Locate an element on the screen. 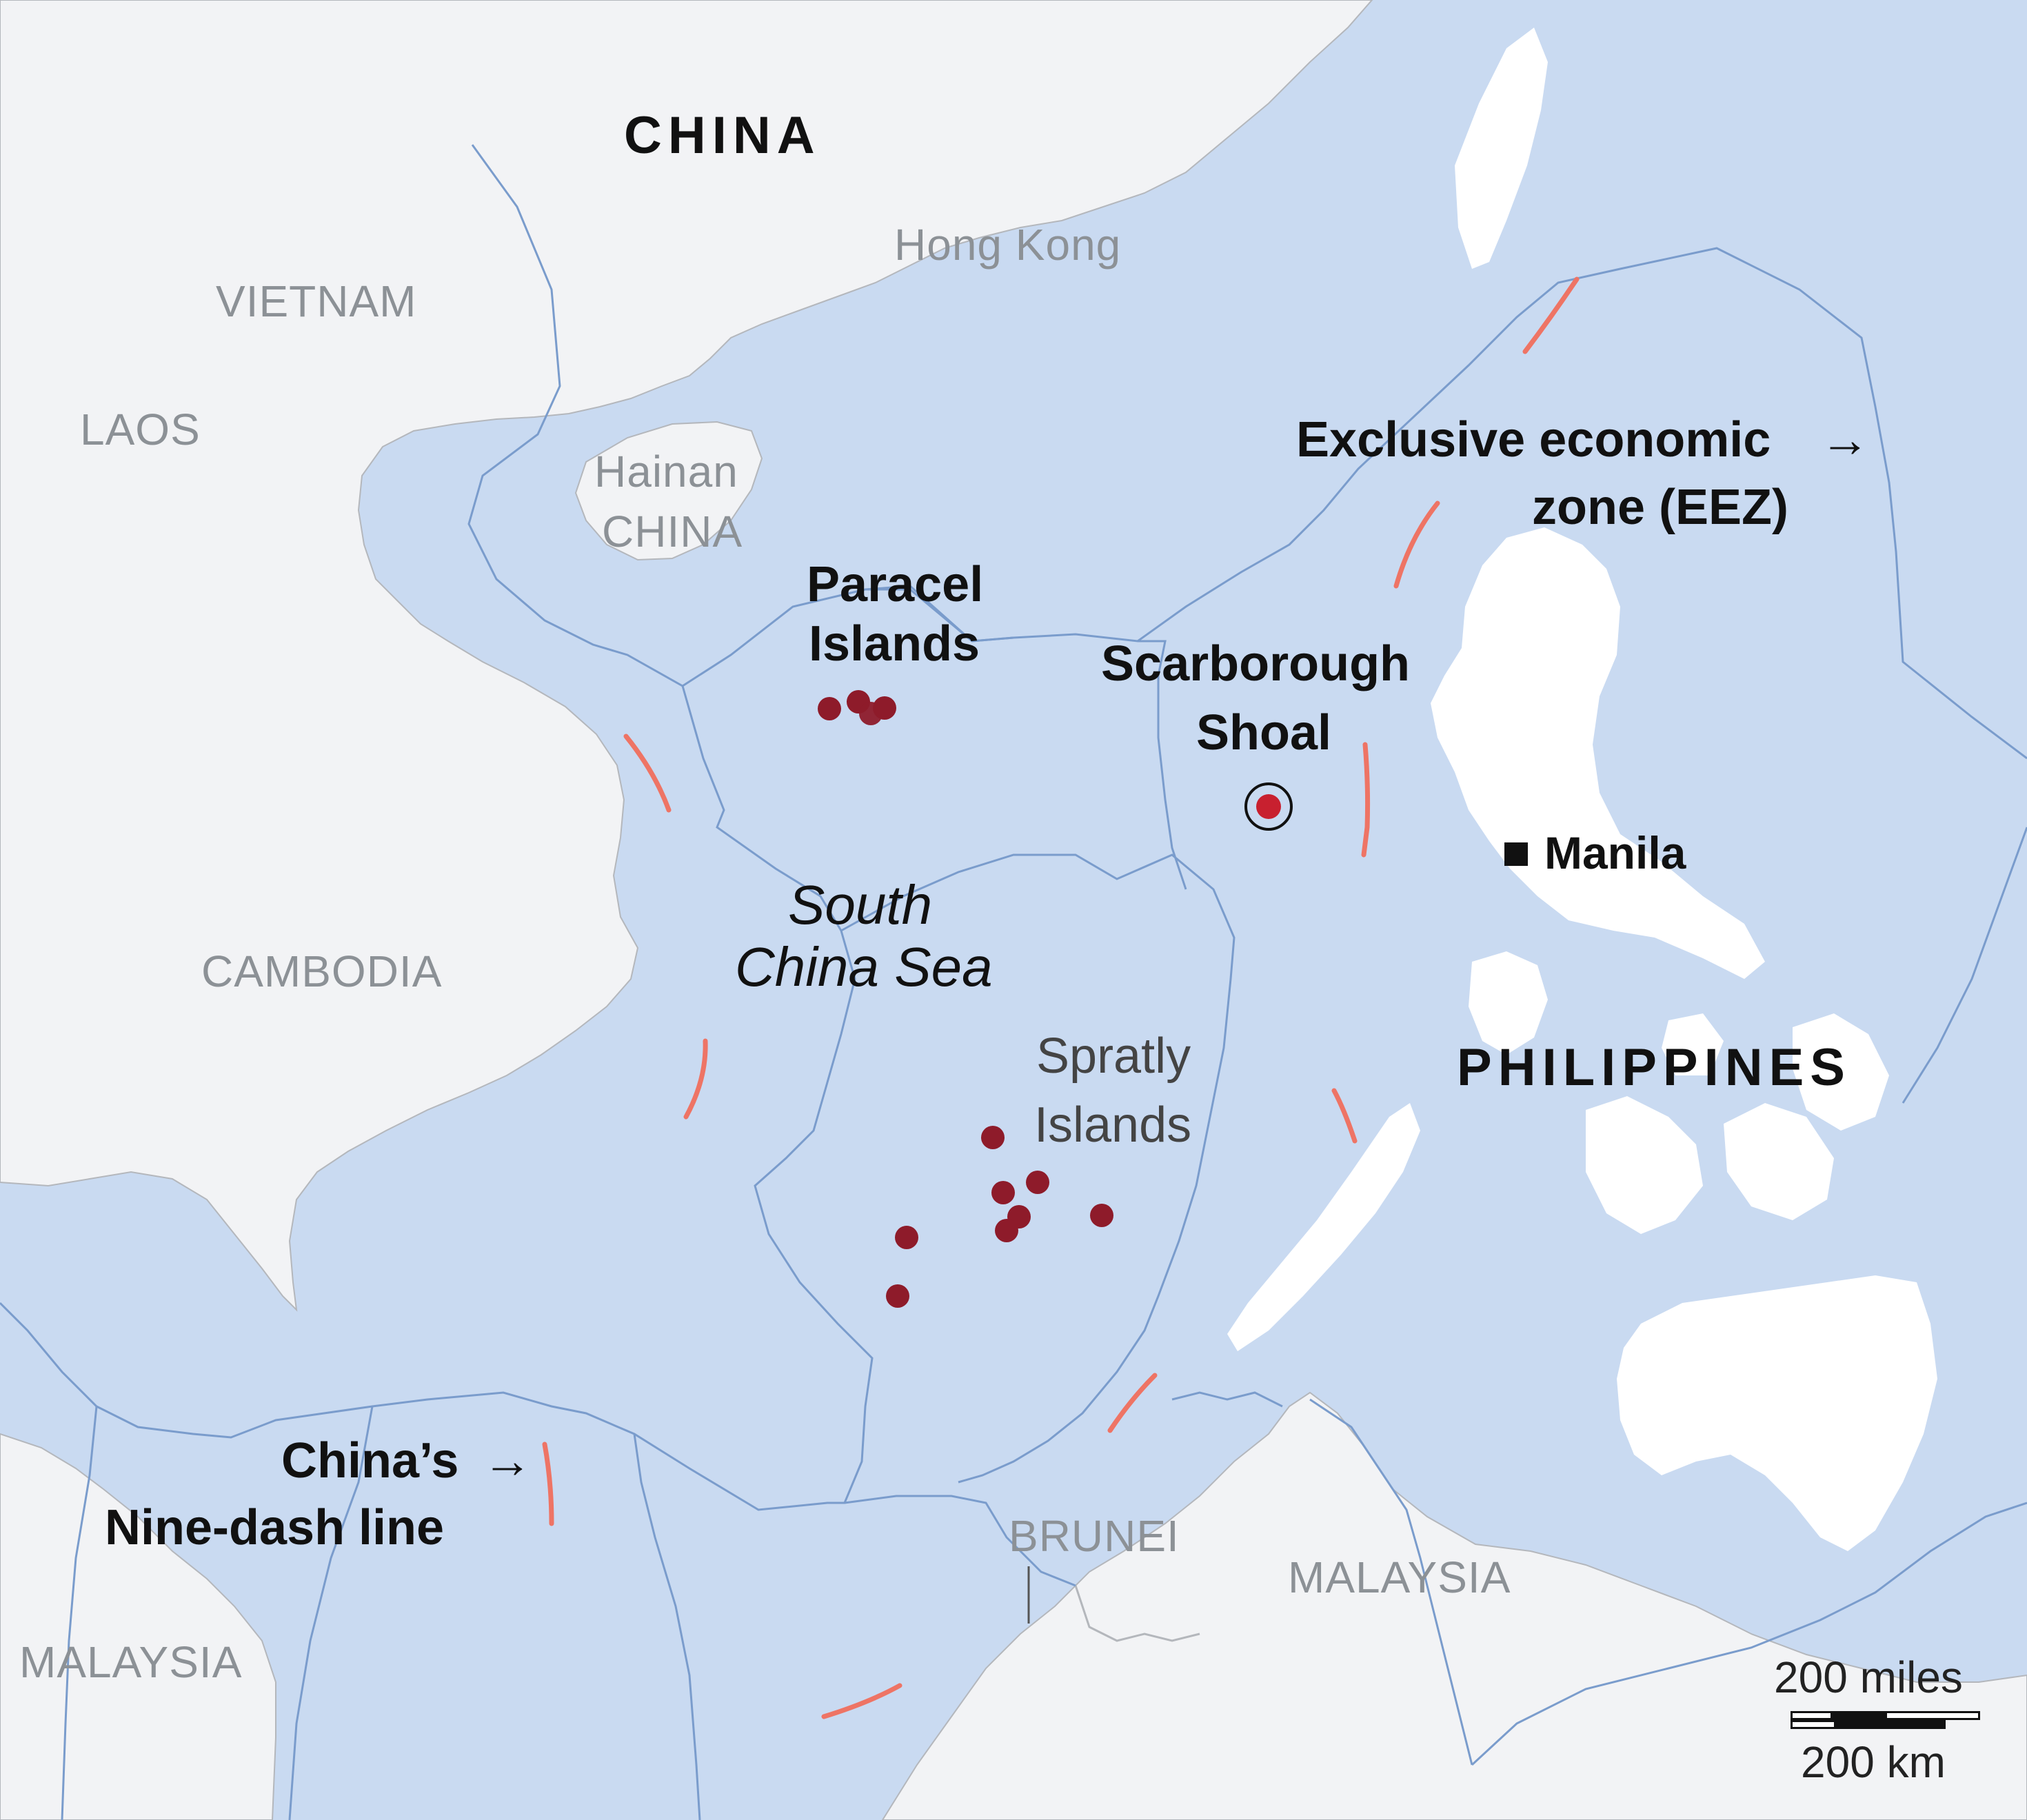  label-paracel-line2: Islands is located at coordinates (894, 644).